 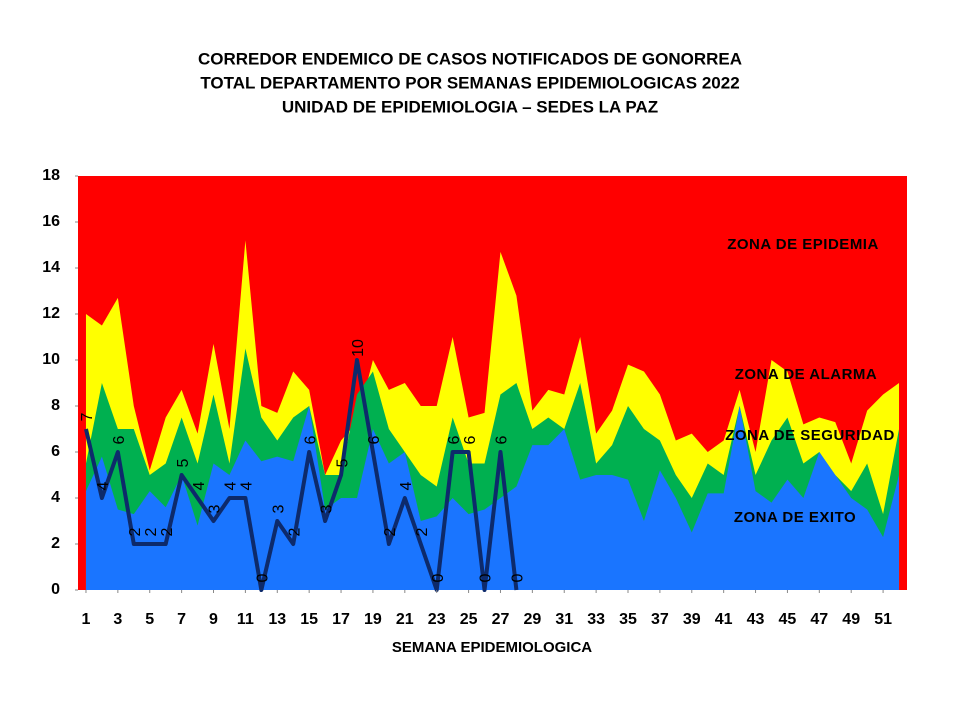 I want to click on x-tick-label: 7, so click(x=181, y=619).